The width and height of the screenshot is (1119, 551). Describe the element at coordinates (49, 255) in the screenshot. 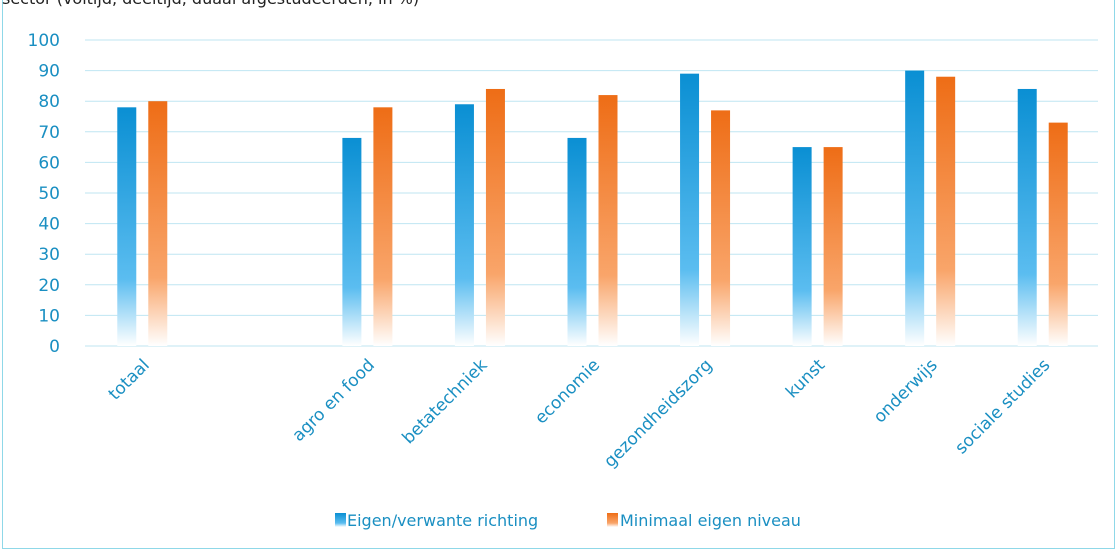

I see `y-tick-label: 30` at that location.